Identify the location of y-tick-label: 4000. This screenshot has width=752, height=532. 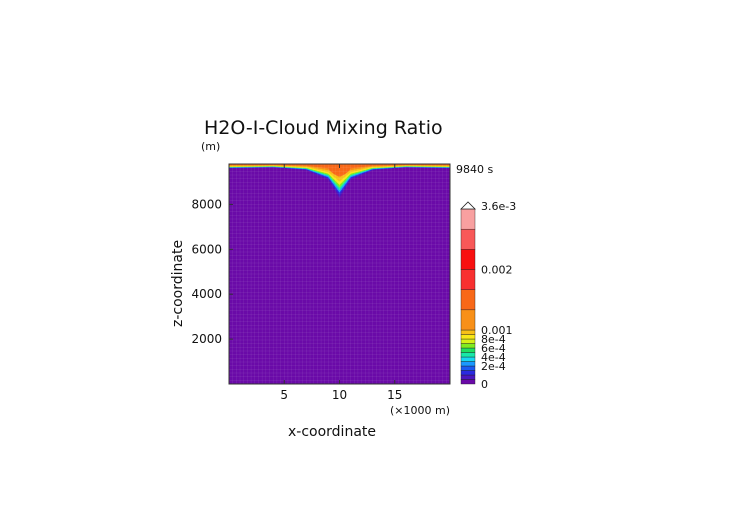
(206, 294).